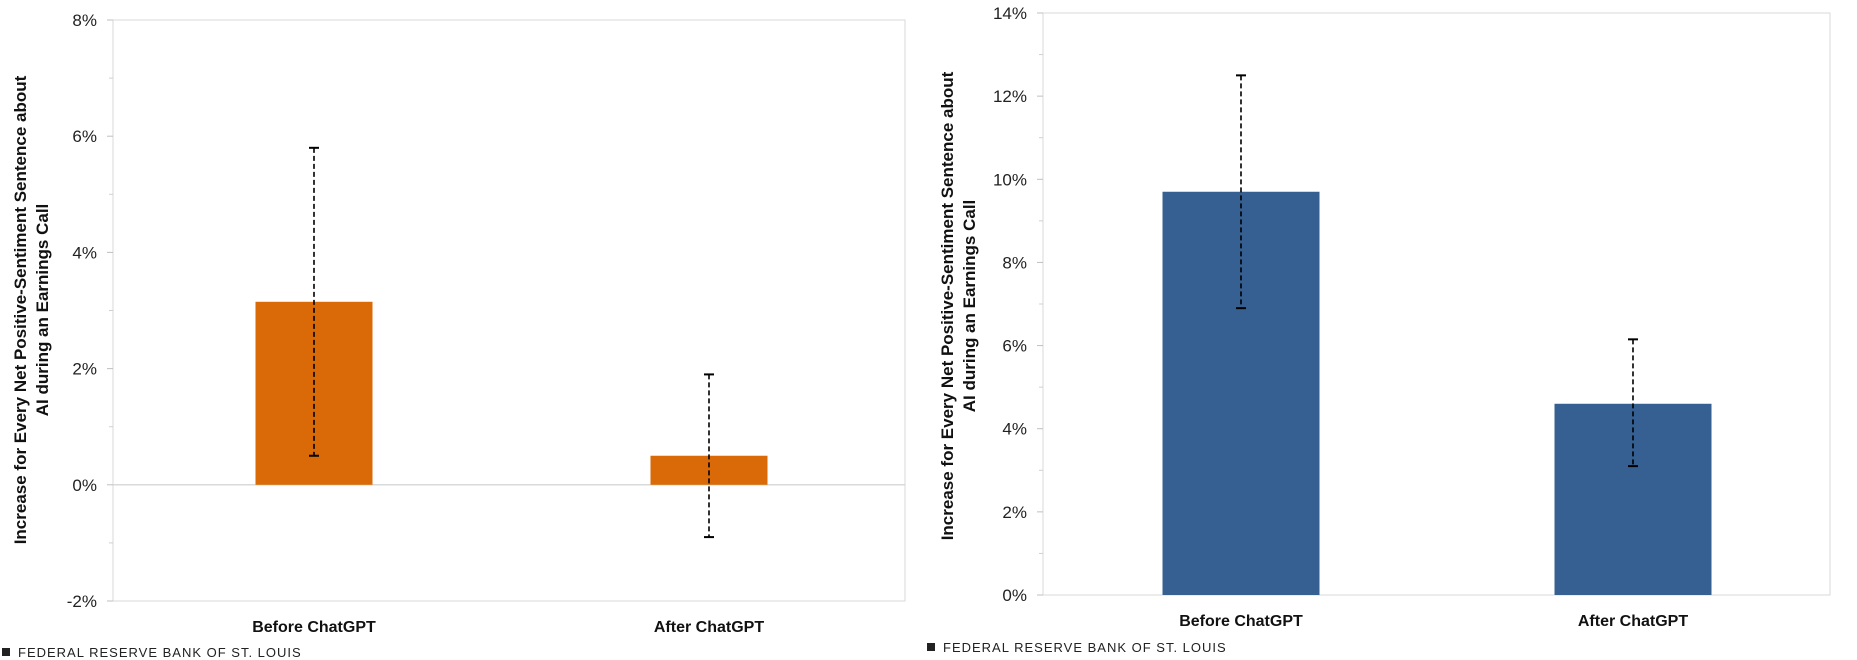  Describe the element at coordinates (1633, 499) in the screenshot. I see `bar-after-chatgpt` at that location.